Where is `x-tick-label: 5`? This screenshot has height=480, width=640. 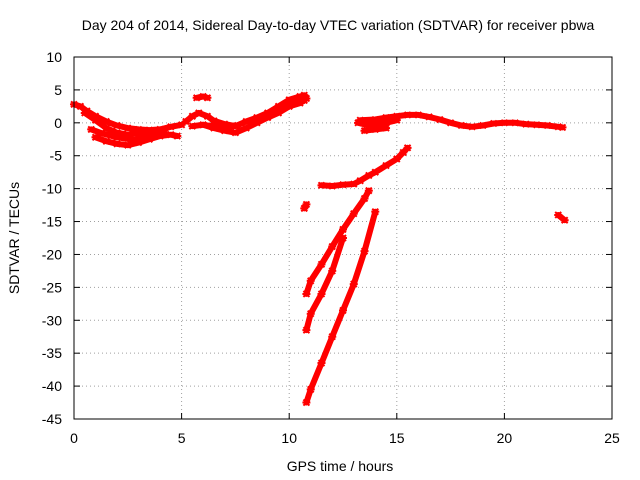
x-tick-label: 5 is located at coordinates (182, 438).